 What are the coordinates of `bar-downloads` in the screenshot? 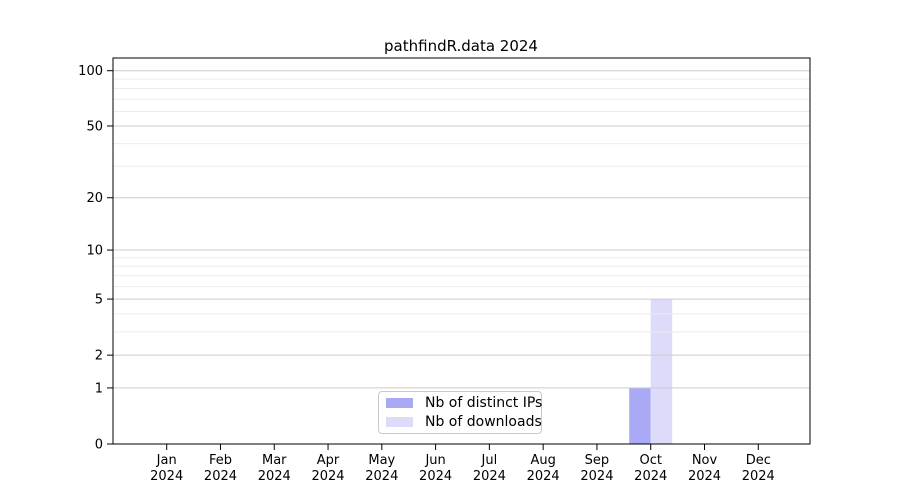 It's located at (661, 371).